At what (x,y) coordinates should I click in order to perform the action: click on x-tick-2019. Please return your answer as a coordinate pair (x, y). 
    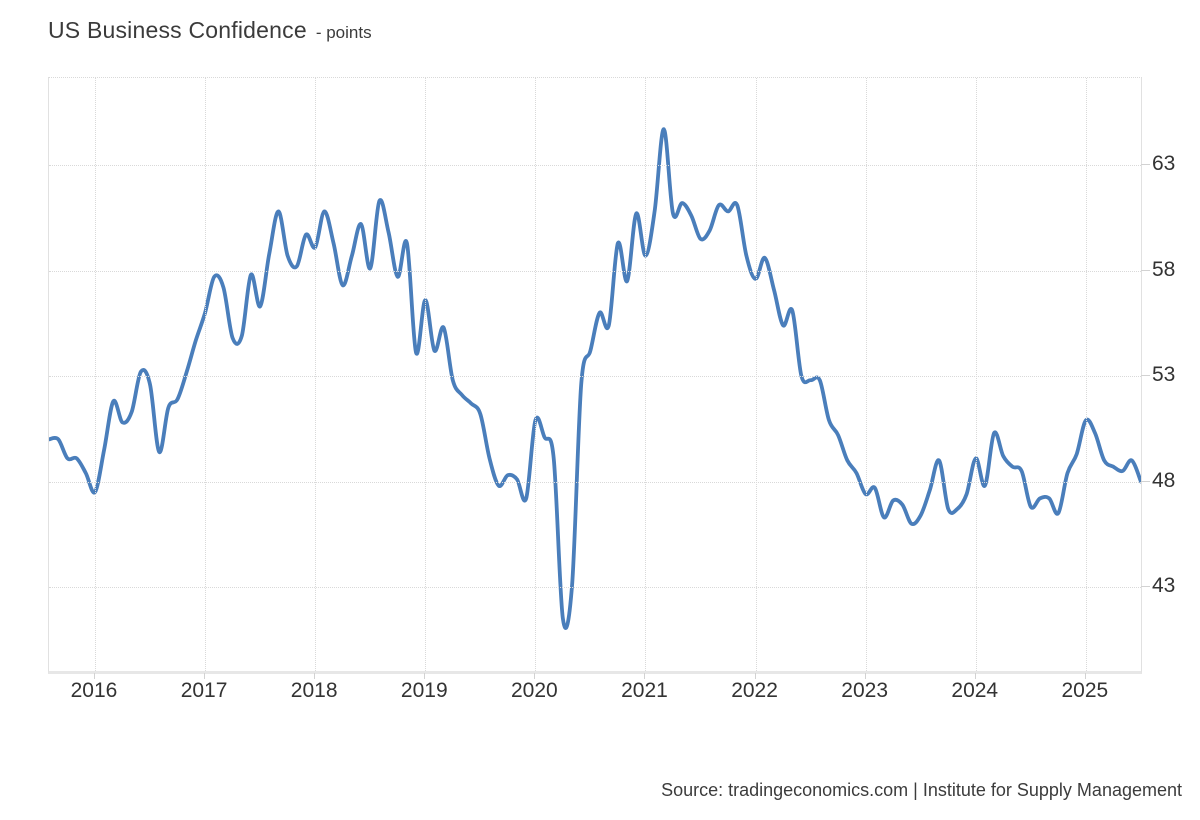
    Looking at the image, I should click on (425, 676).